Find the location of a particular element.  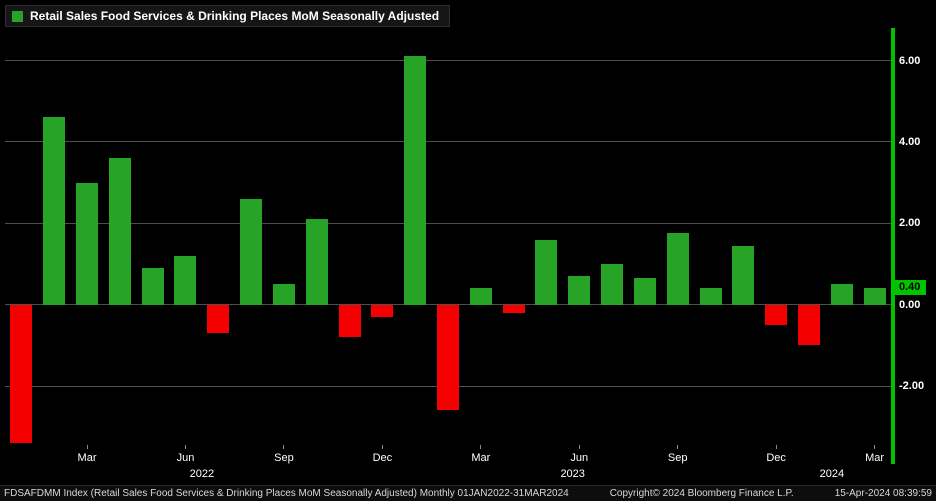

bar-mar-2022 is located at coordinates (87, 243).